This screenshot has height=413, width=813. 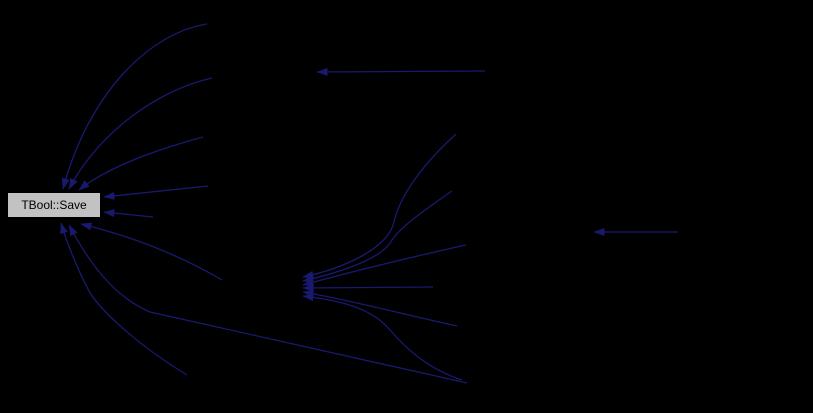 I want to click on edge-horizontal-top, so click(x=401, y=71).